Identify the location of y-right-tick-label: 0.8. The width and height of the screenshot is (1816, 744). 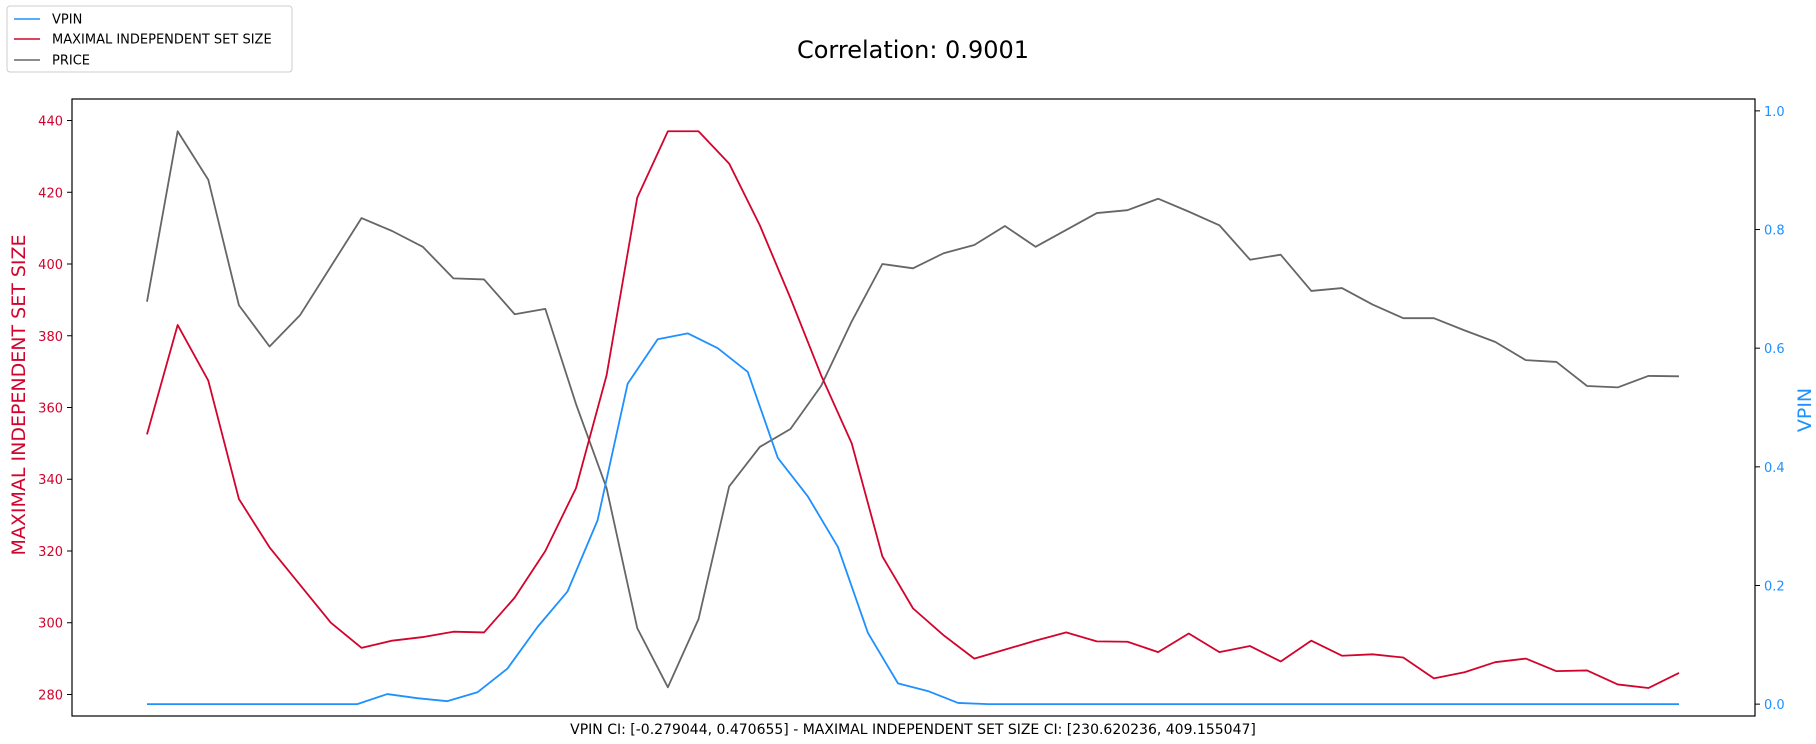
(1774, 231).